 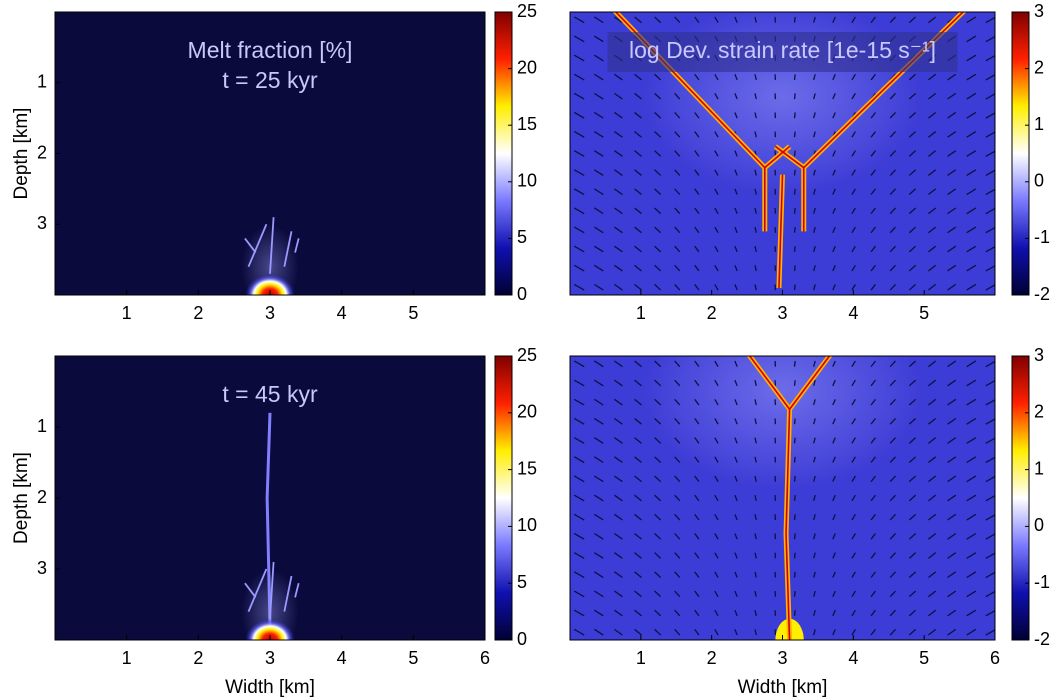 What do you see at coordinates (1039, 181) in the screenshot?
I see `colorbar-tick-label: 0` at bounding box center [1039, 181].